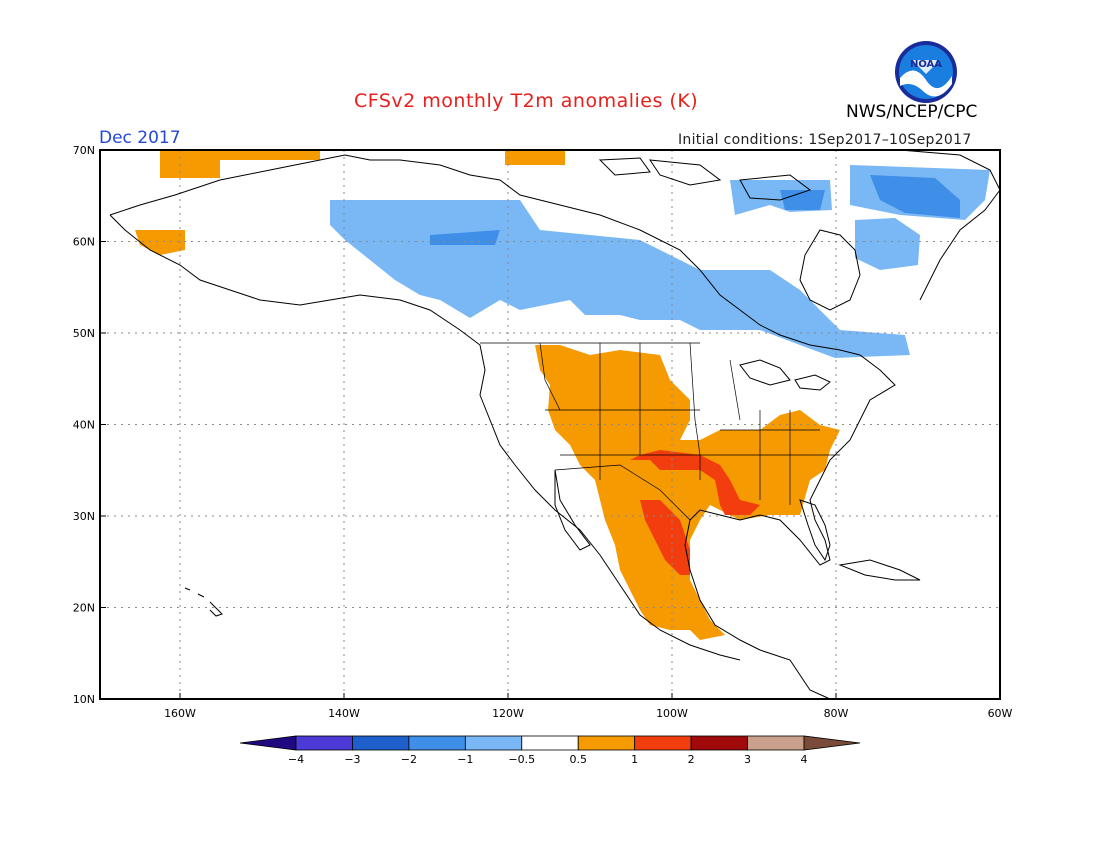  Describe the element at coordinates (634, 759) in the screenshot. I see `colorbar-label: 1` at that location.